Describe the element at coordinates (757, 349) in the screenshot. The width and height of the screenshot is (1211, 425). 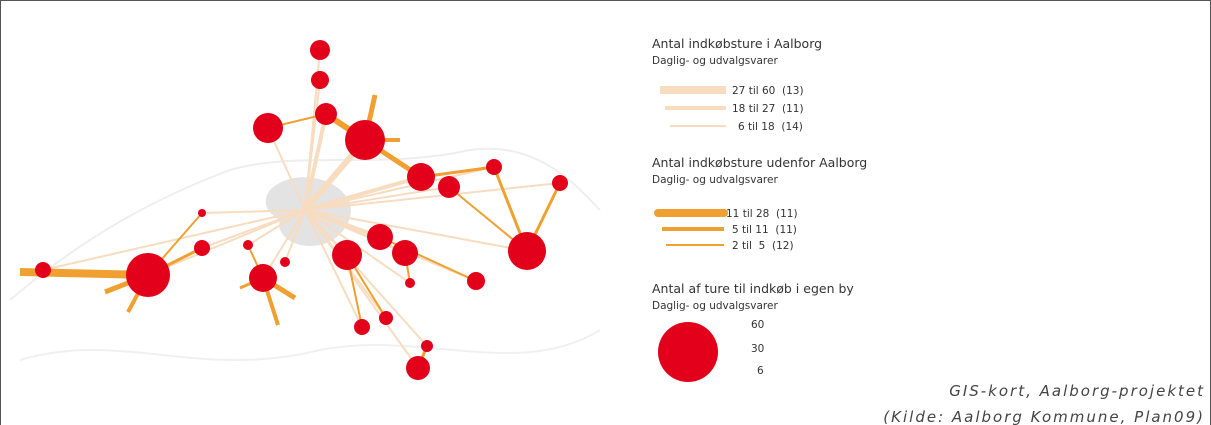
I see `legend-item: 30` at that location.